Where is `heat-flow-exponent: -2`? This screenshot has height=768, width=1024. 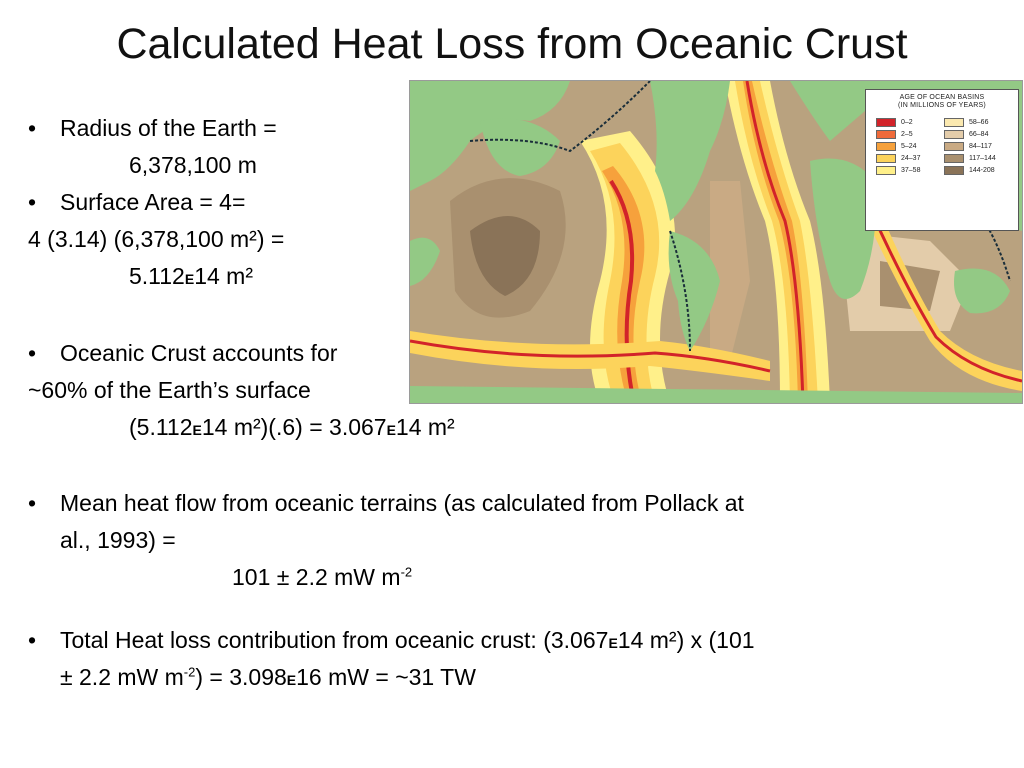 heat-flow-exponent: -2 is located at coordinates (406, 572).